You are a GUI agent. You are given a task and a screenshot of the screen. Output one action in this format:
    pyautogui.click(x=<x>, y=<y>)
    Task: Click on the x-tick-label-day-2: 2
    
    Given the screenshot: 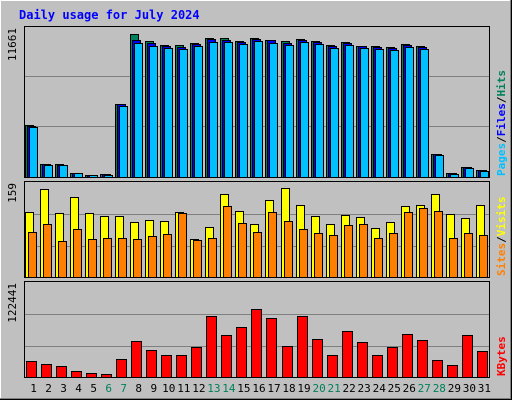 What is the action you would take?
    pyautogui.click(x=48, y=388)
    